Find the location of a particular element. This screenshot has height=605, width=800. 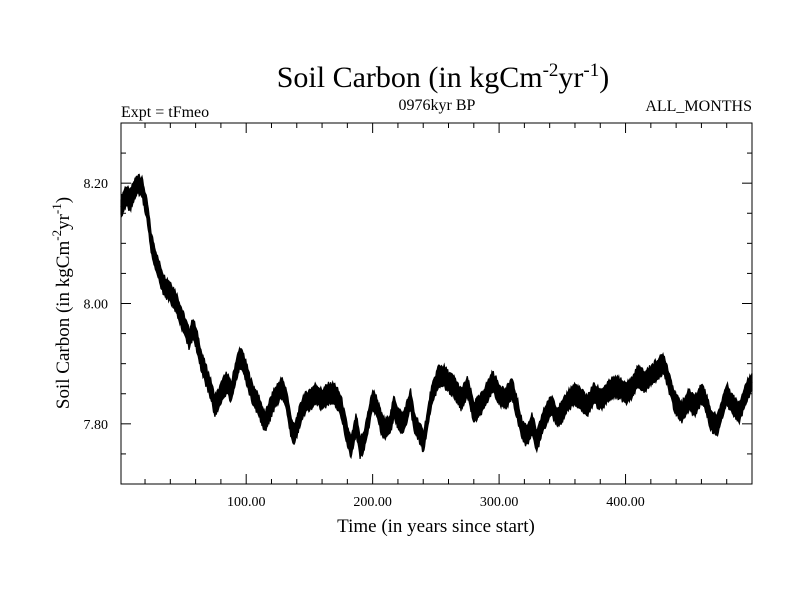

chart-title: Soil Carbon (in kgCm-2yr-1) is located at coordinates (443, 77).